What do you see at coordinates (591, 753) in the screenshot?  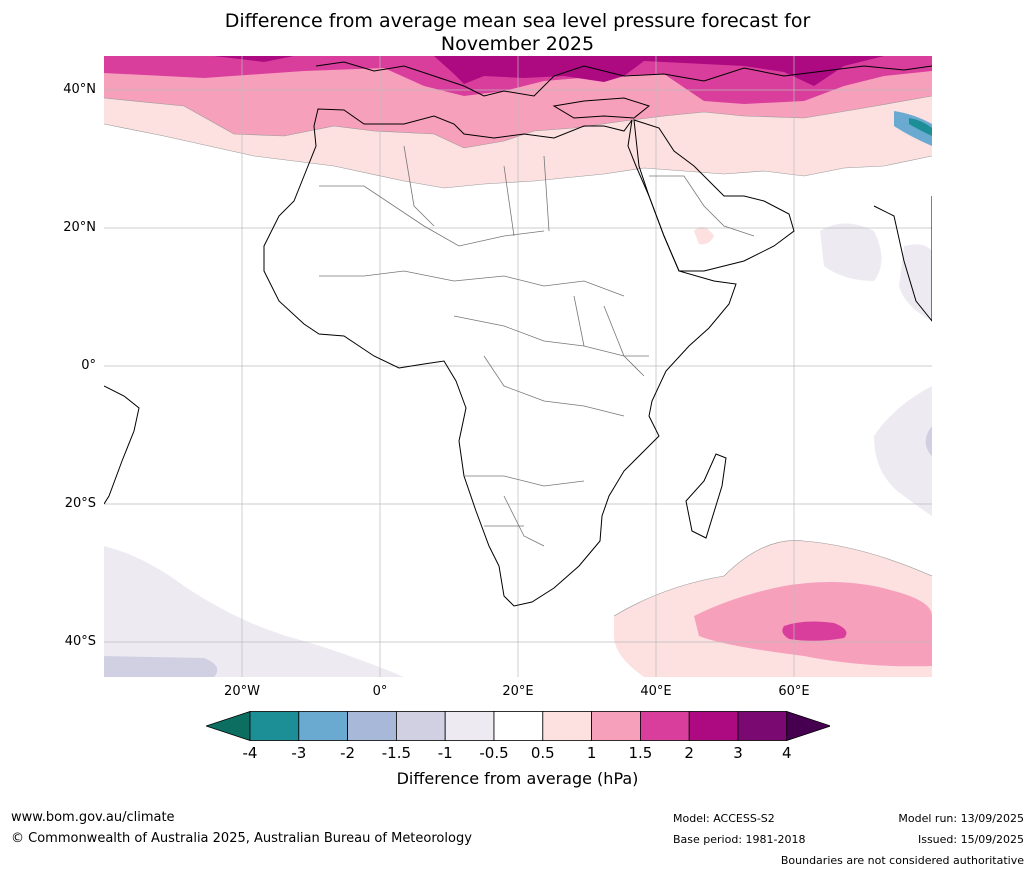 I see `colorbar-tick-label: 1` at bounding box center [591, 753].